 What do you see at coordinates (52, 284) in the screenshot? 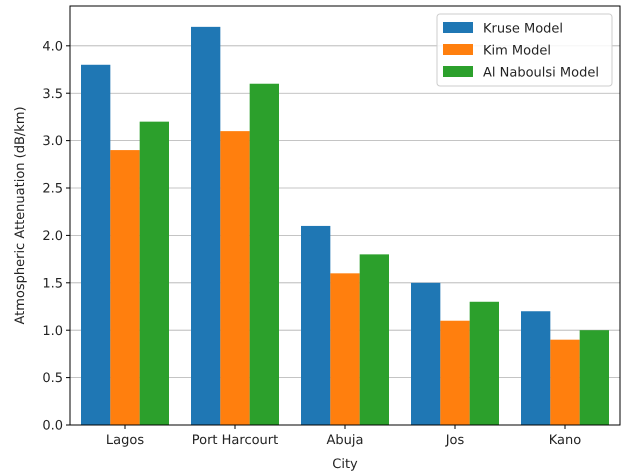
I see `y-tick-label: 1.5` at bounding box center [52, 284].